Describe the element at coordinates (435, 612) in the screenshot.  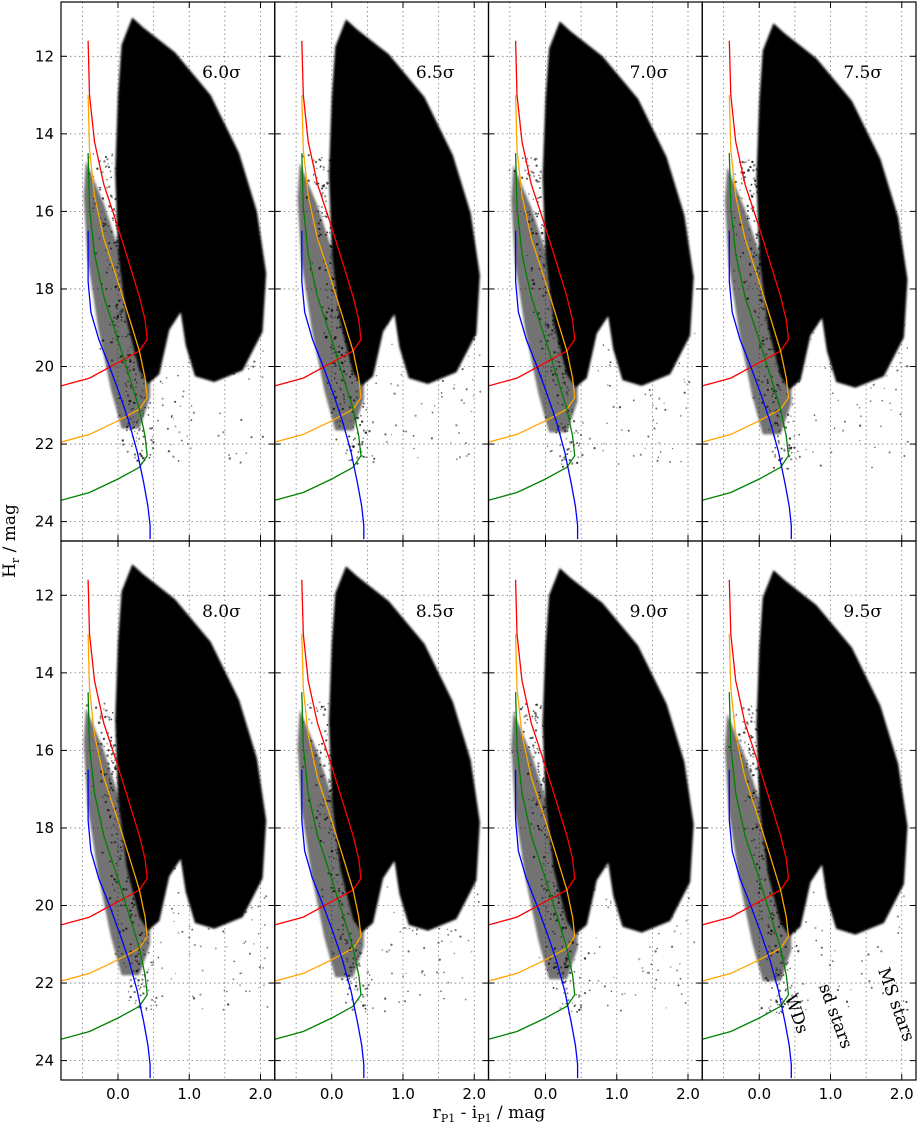
I see `panel-sigma-label: 8.5σ` at that location.